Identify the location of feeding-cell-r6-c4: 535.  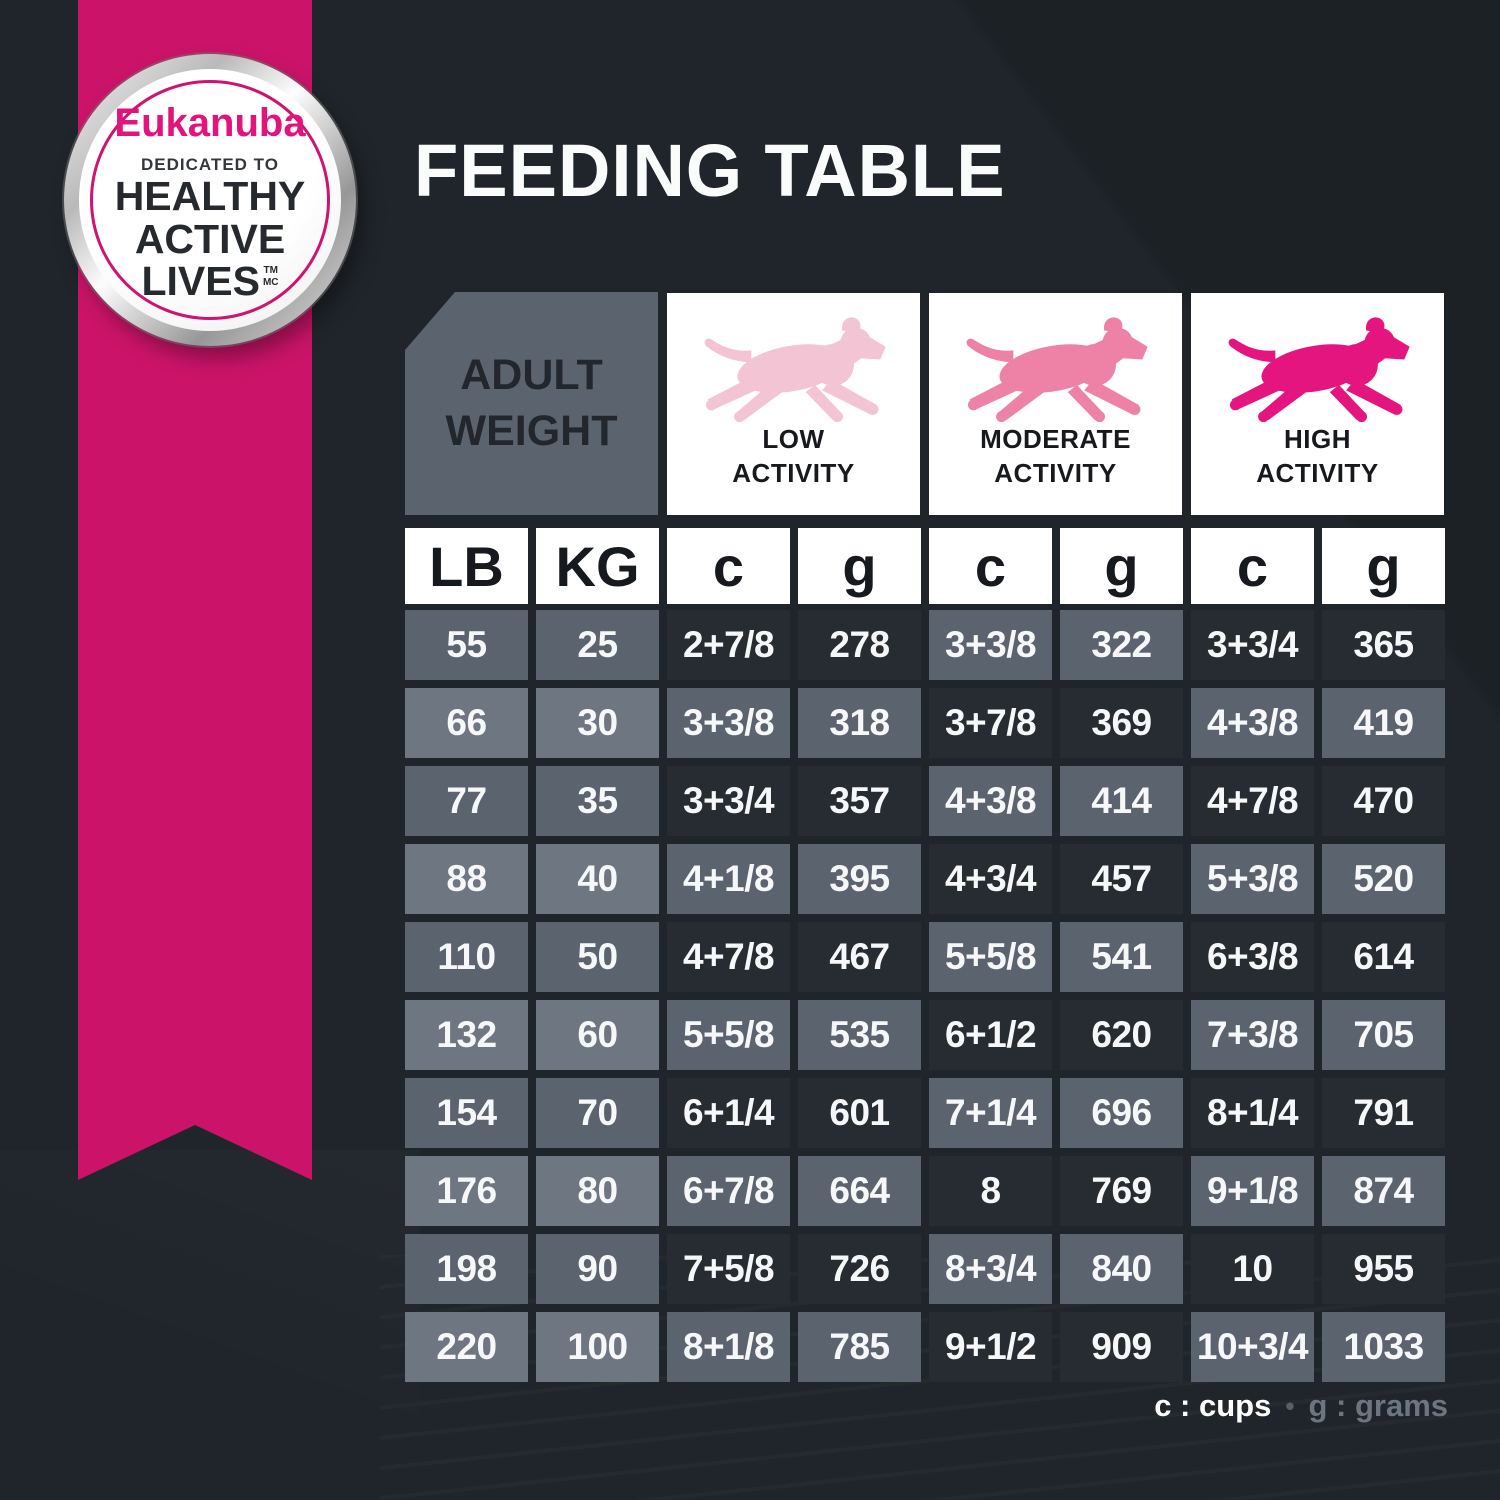
(859, 1035).